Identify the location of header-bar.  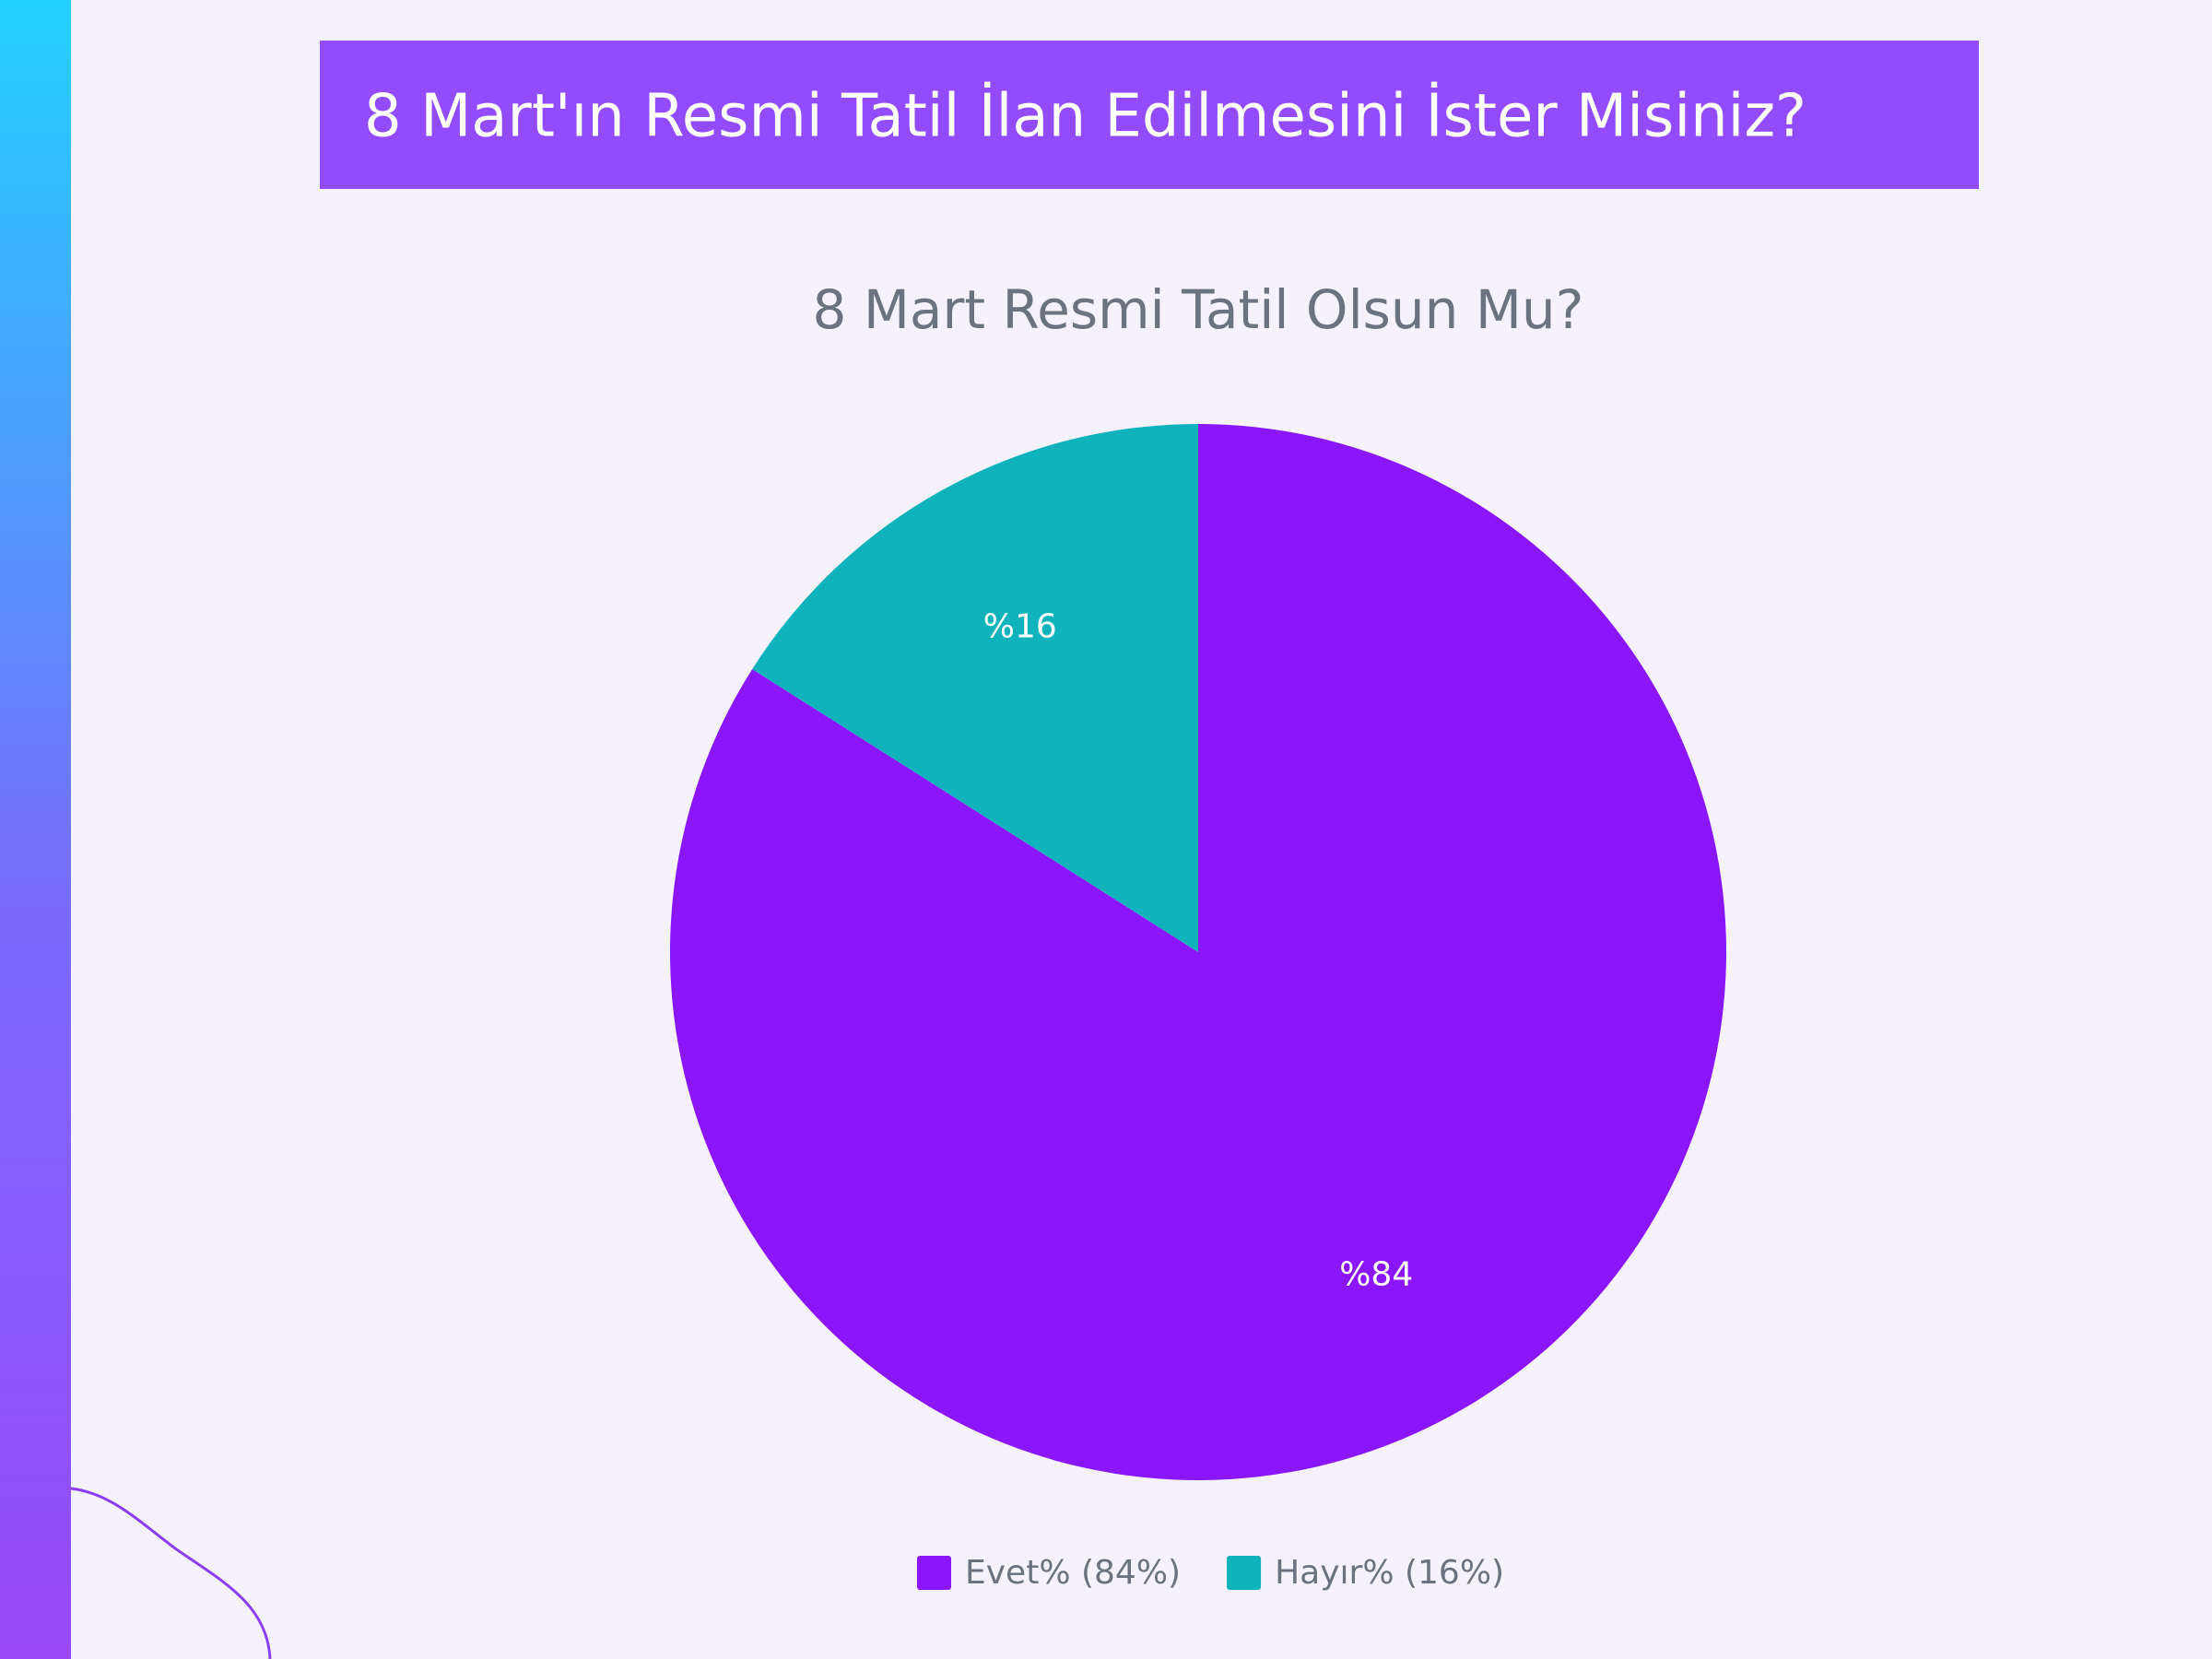
(1149, 115).